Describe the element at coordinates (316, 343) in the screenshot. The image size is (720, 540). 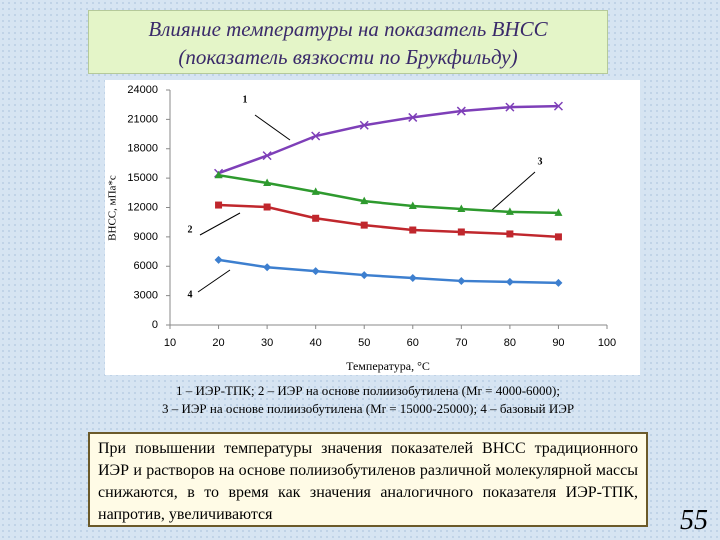
I see `x-tick-label: 40` at that location.